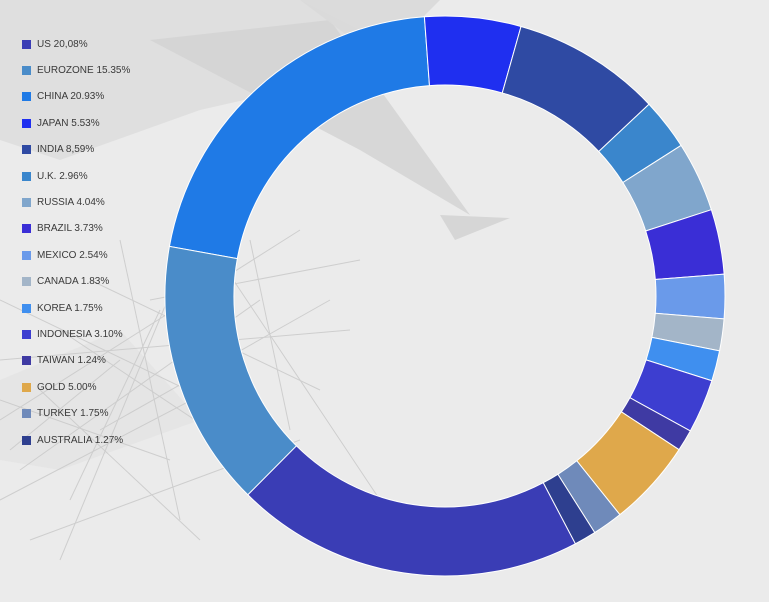 This screenshot has width=769, height=602. Describe the element at coordinates (66, 150) in the screenshot. I see `legend-label: INDIA 8,59%` at that location.